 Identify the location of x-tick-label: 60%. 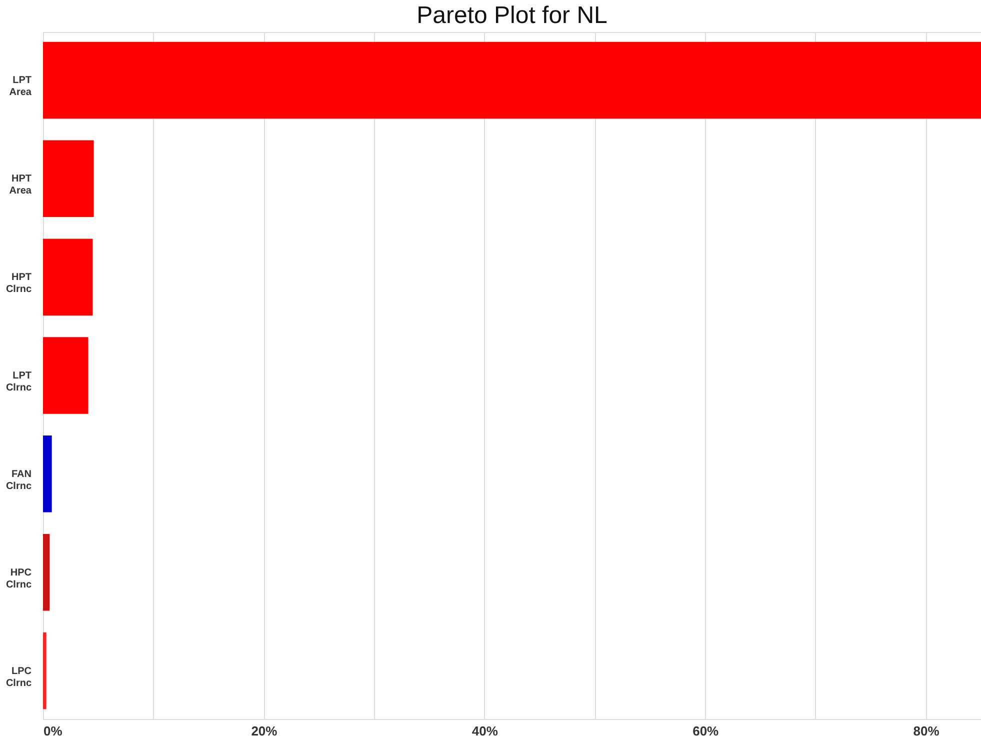
(706, 731).